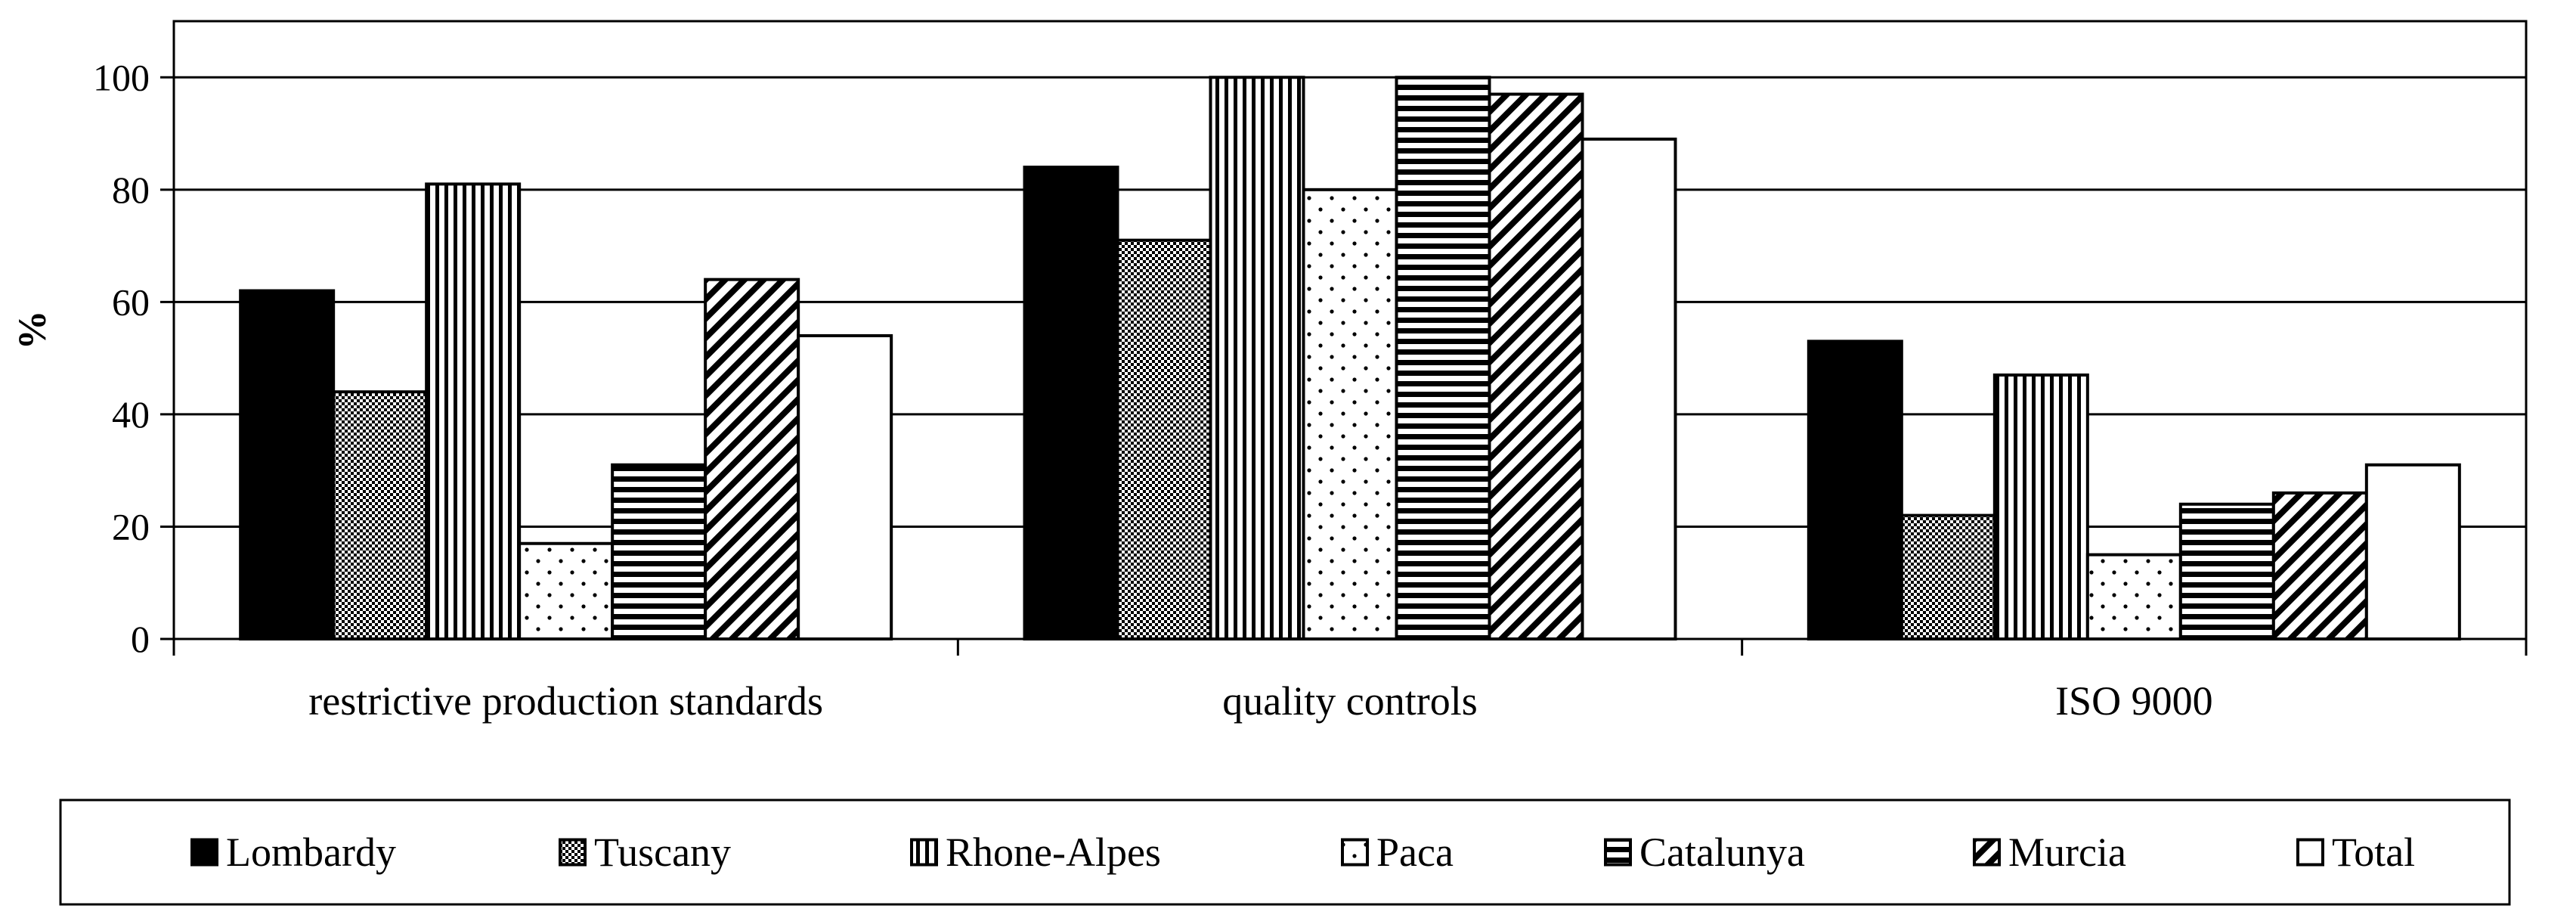  I want to click on legend-label: Catalunya, so click(1722, 852).